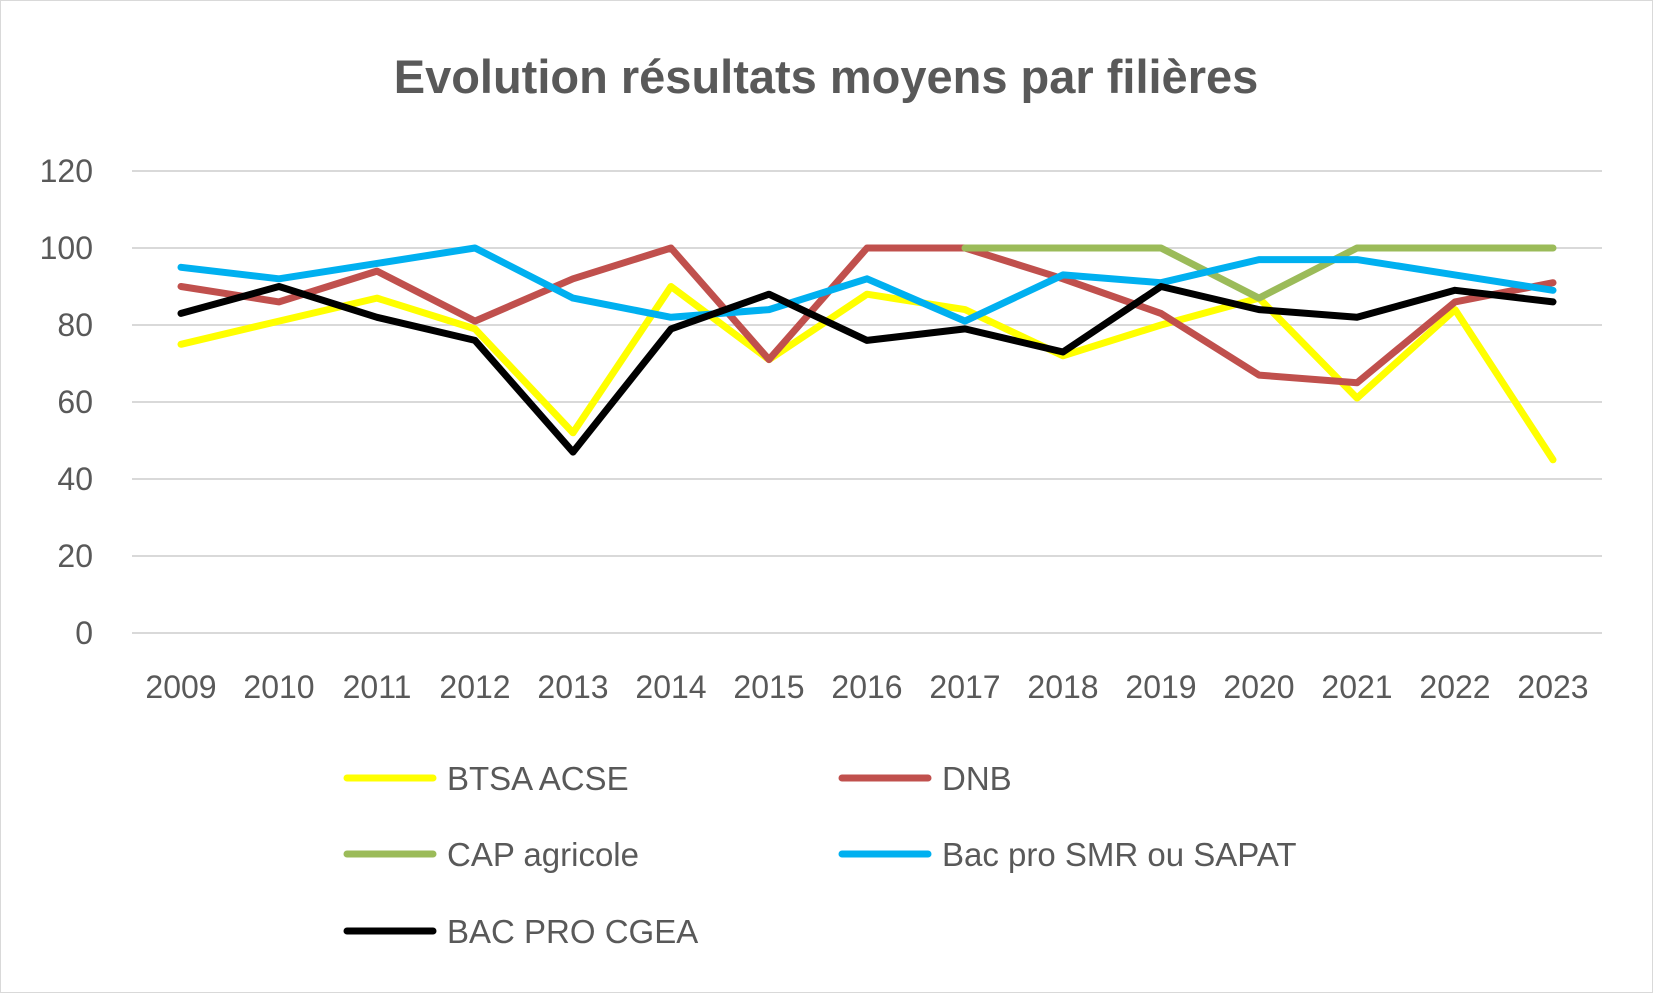  I want to click on legend-label-bac-pro-smr-ou-sapat: Bac pro SMR ou SAPAT, so click(1119, 854).